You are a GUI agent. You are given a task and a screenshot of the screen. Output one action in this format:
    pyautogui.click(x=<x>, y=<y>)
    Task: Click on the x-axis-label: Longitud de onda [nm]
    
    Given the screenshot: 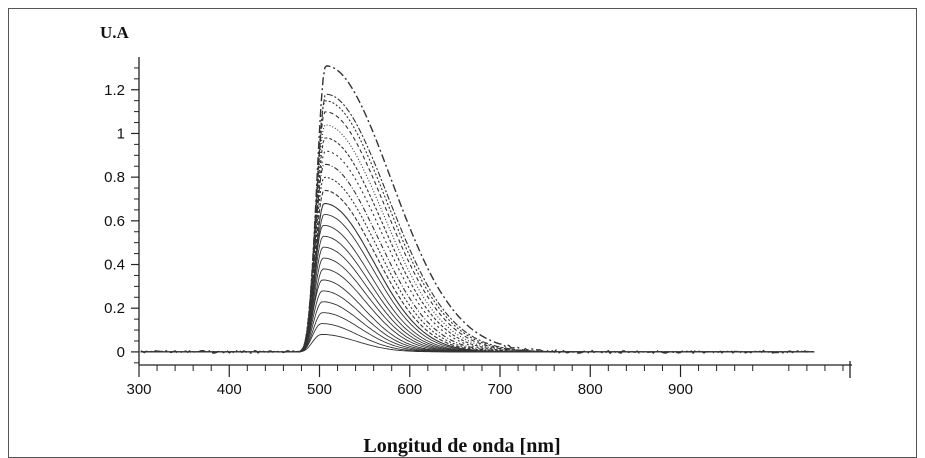 What is the action you would take?
    pyautogui.click(x=461, y=446)
    